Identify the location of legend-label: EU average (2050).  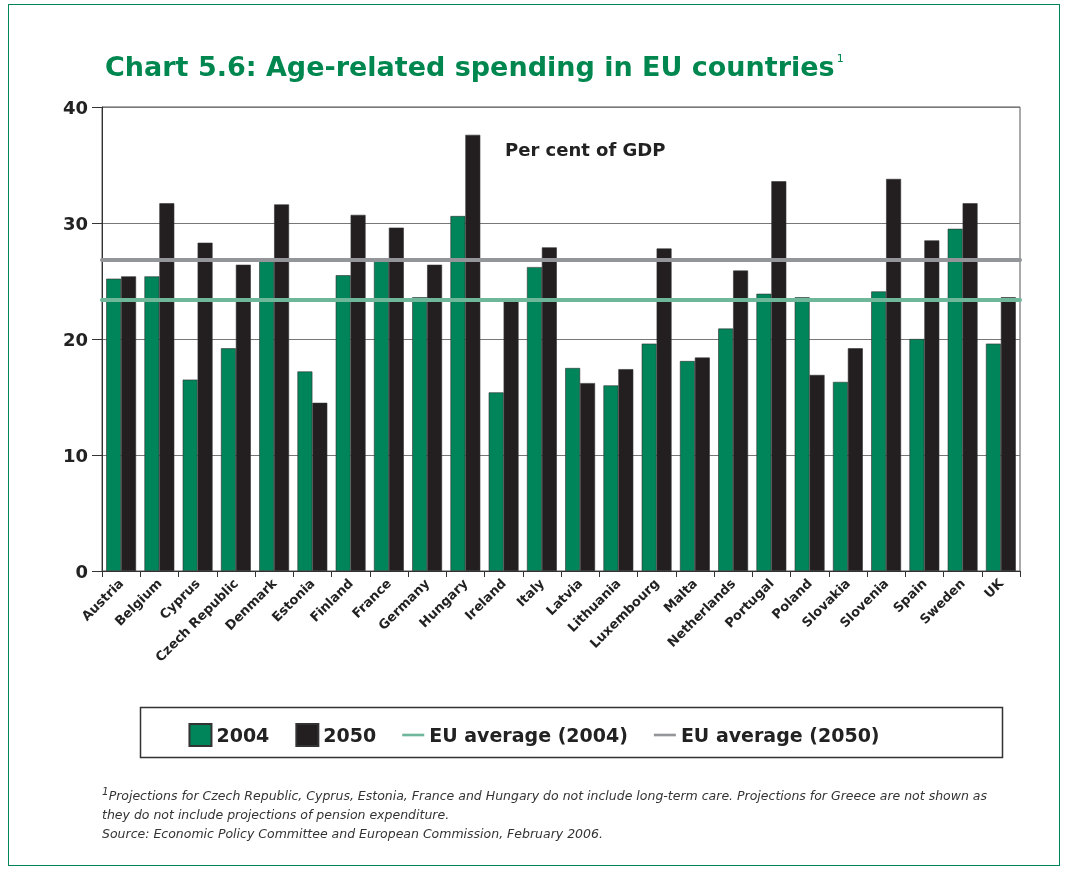
(780, 735).